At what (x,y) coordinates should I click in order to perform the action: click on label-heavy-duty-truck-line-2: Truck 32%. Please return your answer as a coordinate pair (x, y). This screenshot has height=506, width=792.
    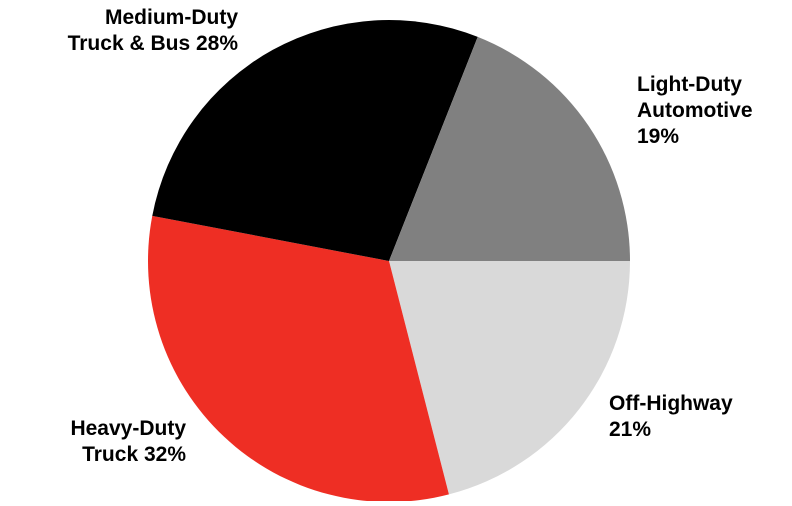
    Looking at the image, I should click on (134, 454).